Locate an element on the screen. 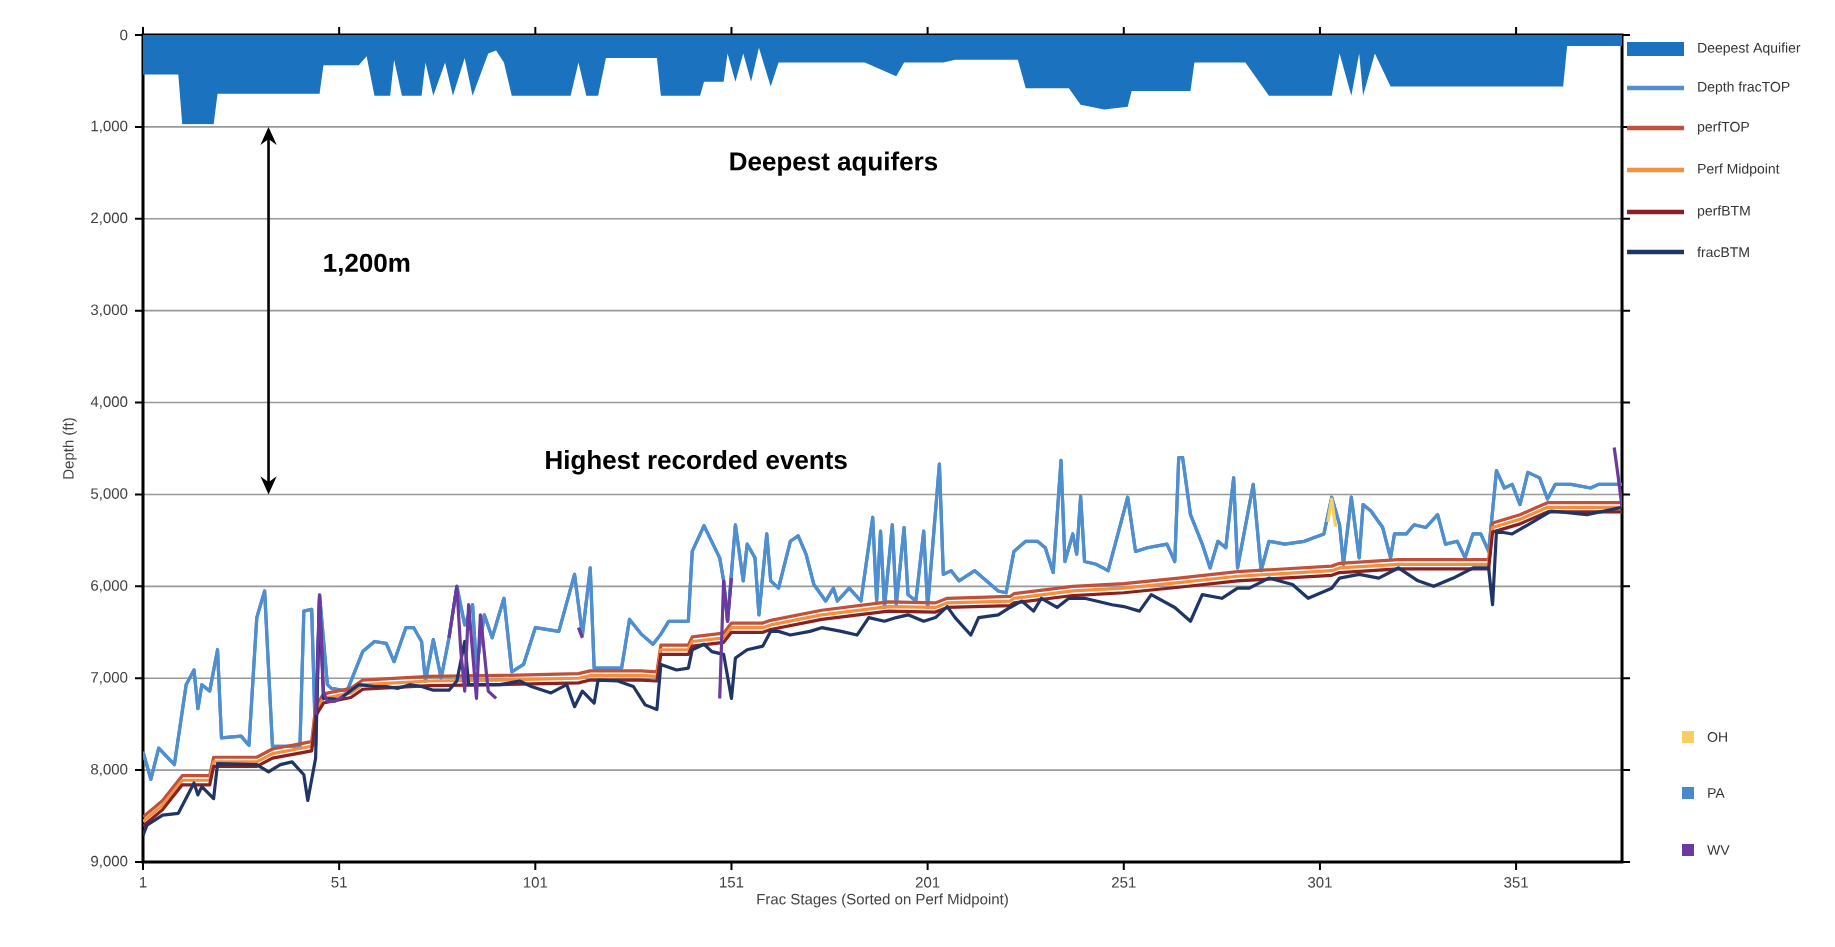 Image resolution: width=1835 pixels, height=947 pixels. y-tick-label: 3,000 is located at coordinates (109, 310).